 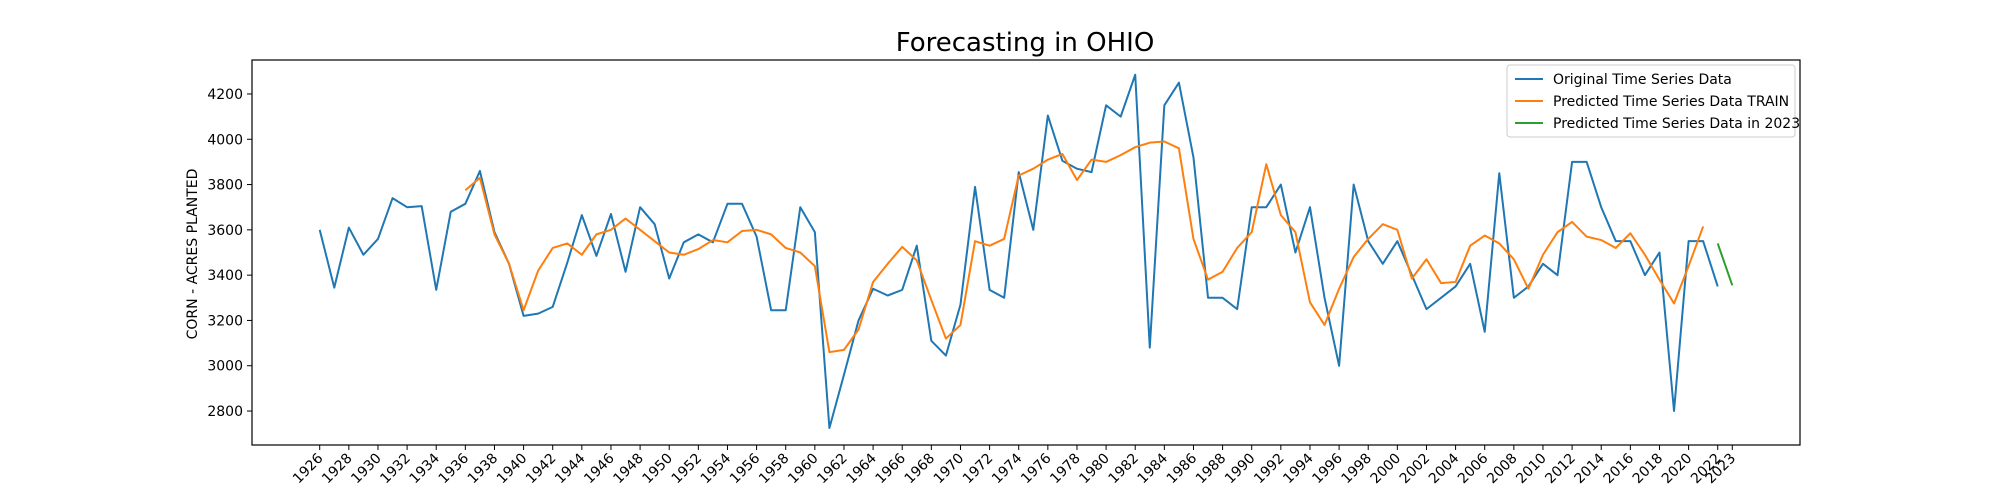 I want to click on y-tick-label: 4200, so click(x=225, y=95).